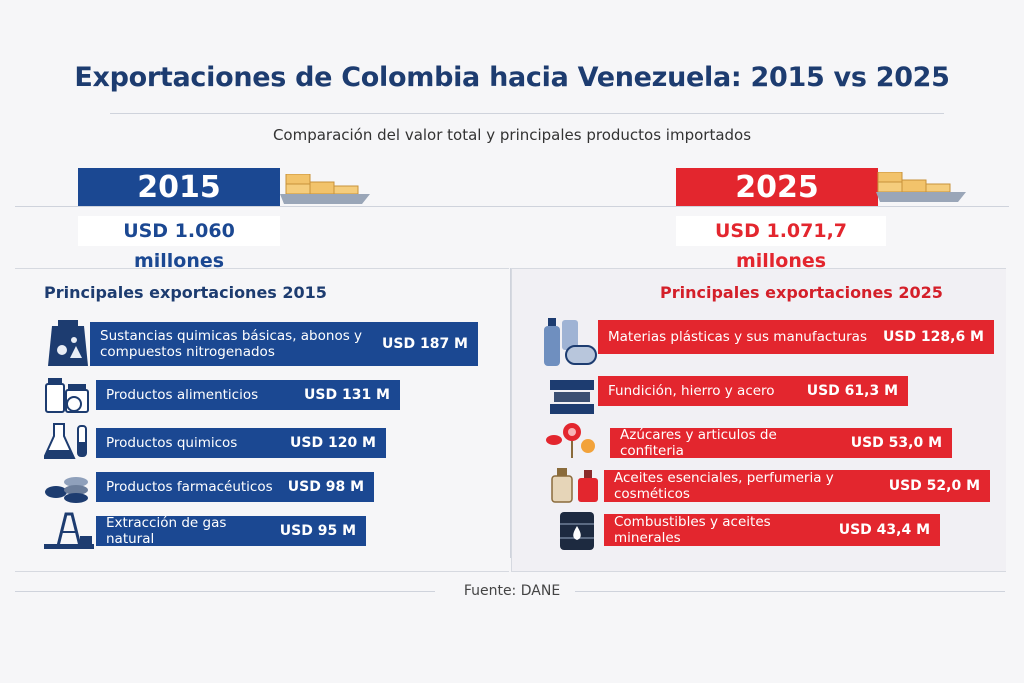  I want to click on flask-icon, so click(67, 444).